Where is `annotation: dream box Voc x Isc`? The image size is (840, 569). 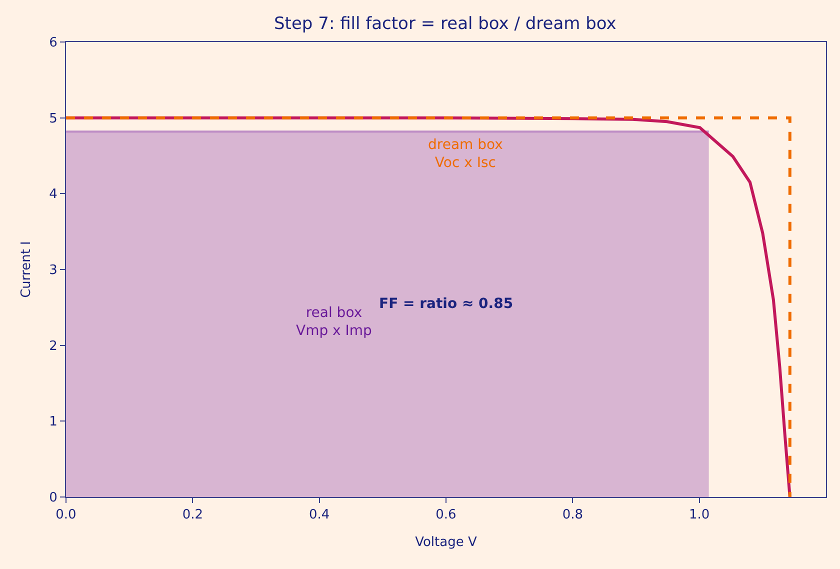 annotation: dream box Voc x Isc is located at coordinates (465, 154).